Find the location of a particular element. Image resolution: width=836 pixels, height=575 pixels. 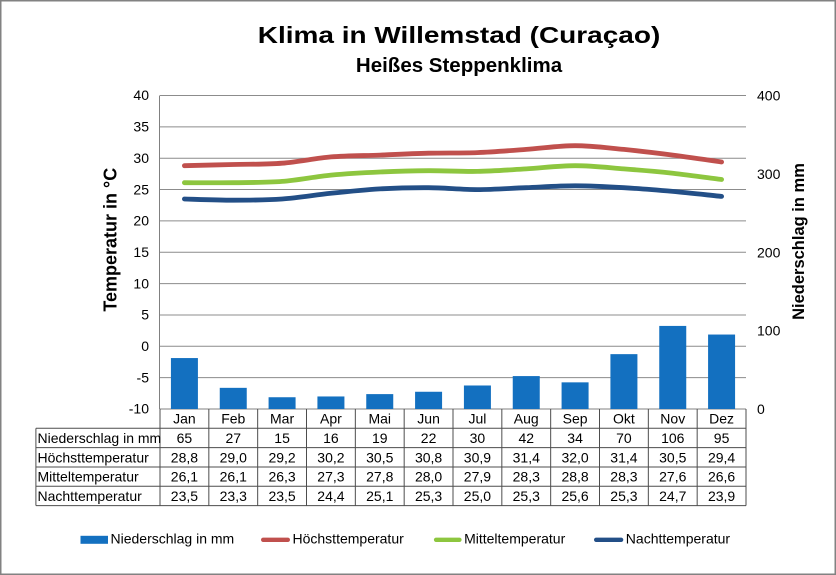

svg-text: 26,6 is located at coordinates (721, 477).